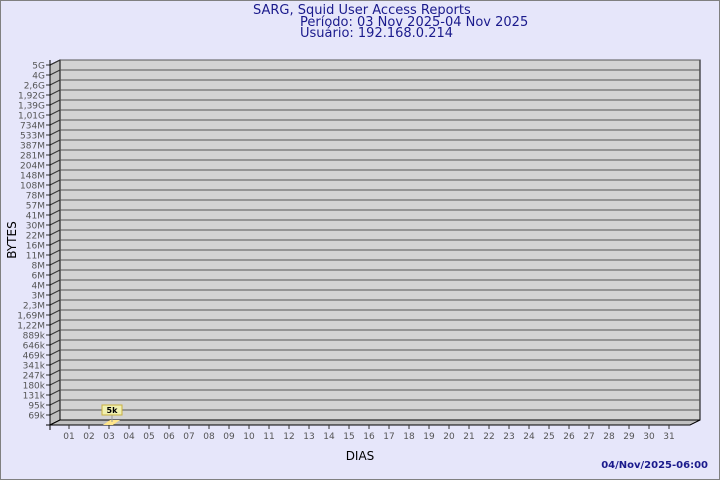 The image size is (720, 480). Describe the element at coordinates (38, 67) in the screenshot. I see `y-tick-label: 5G` at that location.